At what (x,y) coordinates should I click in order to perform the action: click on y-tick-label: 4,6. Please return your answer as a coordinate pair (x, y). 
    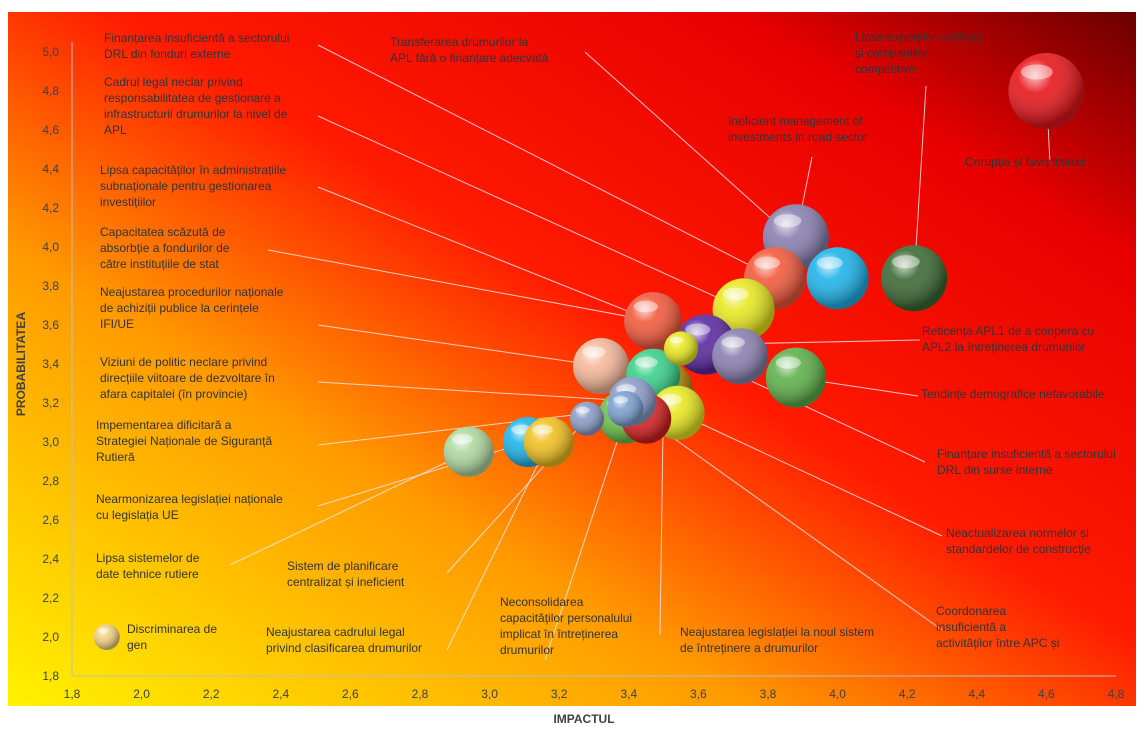
    Looking at the image, I should click on (50, 130).